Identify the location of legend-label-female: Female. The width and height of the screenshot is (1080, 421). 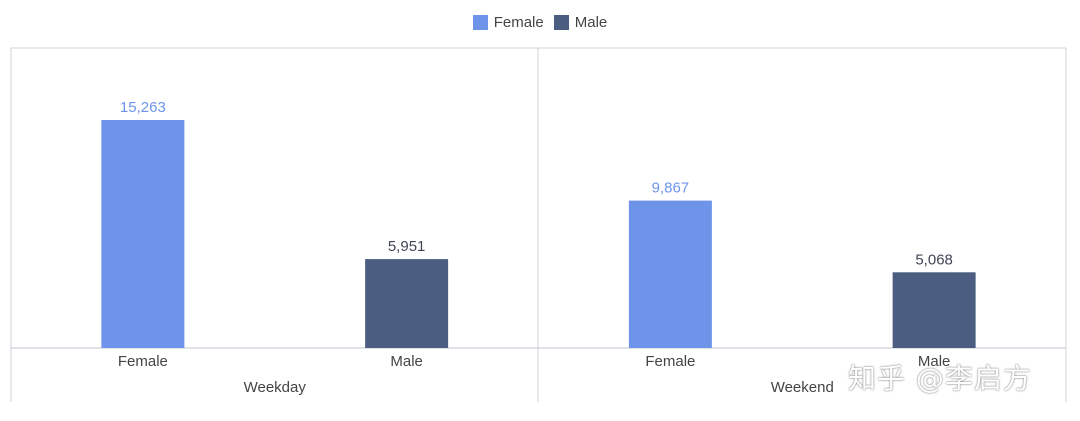
(518, 22).